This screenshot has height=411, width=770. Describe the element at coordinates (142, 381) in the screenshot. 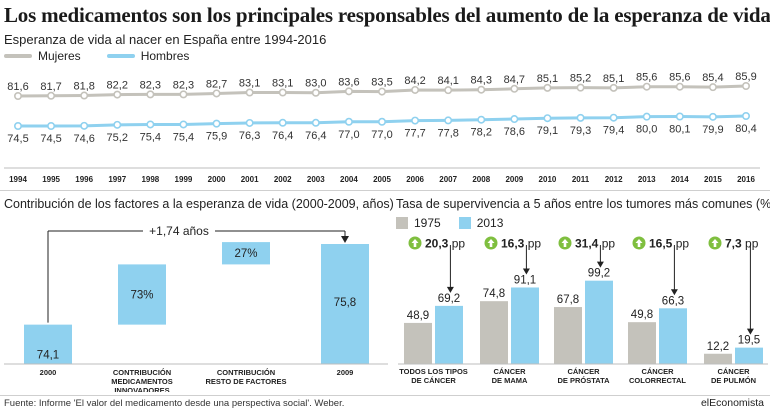

I see `waterfall-category-label: MEDICAMENTOS` at that location.